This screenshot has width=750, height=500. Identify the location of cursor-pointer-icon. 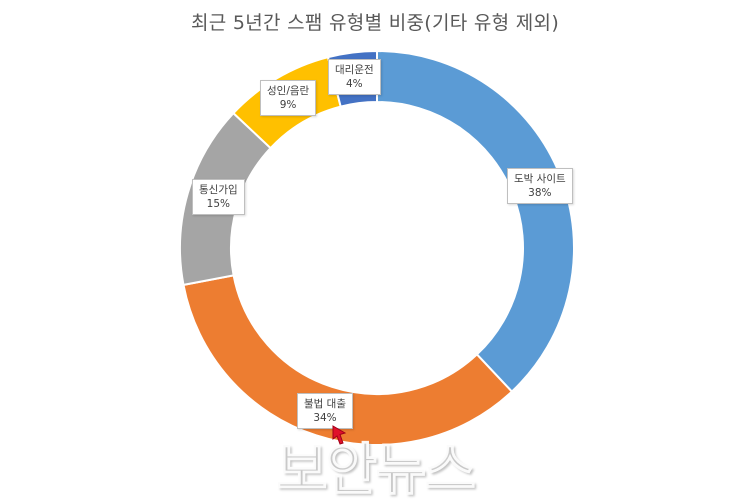
(339, 435).